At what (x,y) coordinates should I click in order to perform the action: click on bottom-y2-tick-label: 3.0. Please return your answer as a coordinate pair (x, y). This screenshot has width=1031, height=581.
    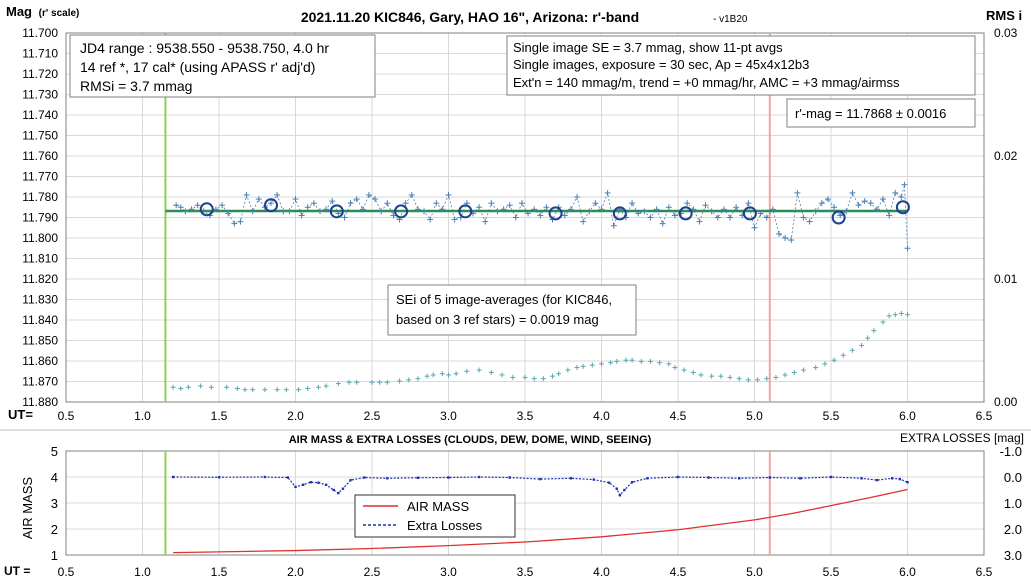
    Looking at the image, I should click on (1013, 555).